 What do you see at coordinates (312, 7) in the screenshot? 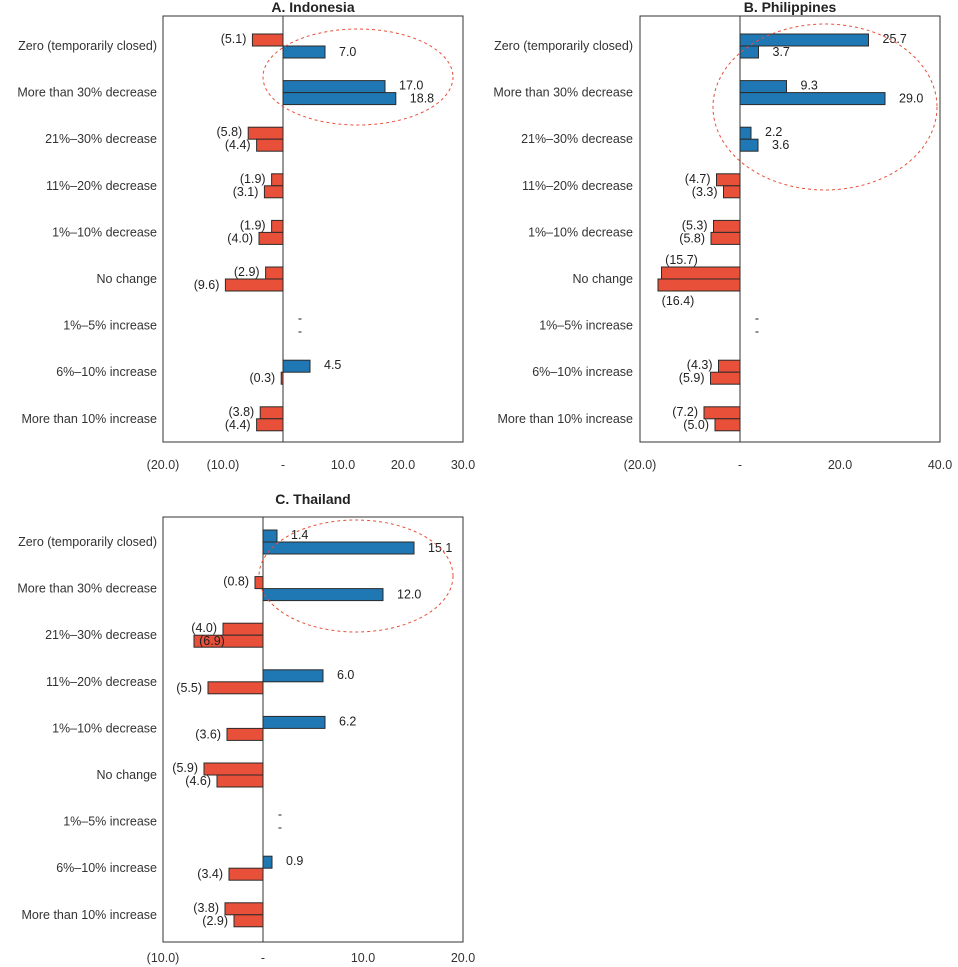
I see `chart-title: A. Indonesia` at bounding box center [312, 7].